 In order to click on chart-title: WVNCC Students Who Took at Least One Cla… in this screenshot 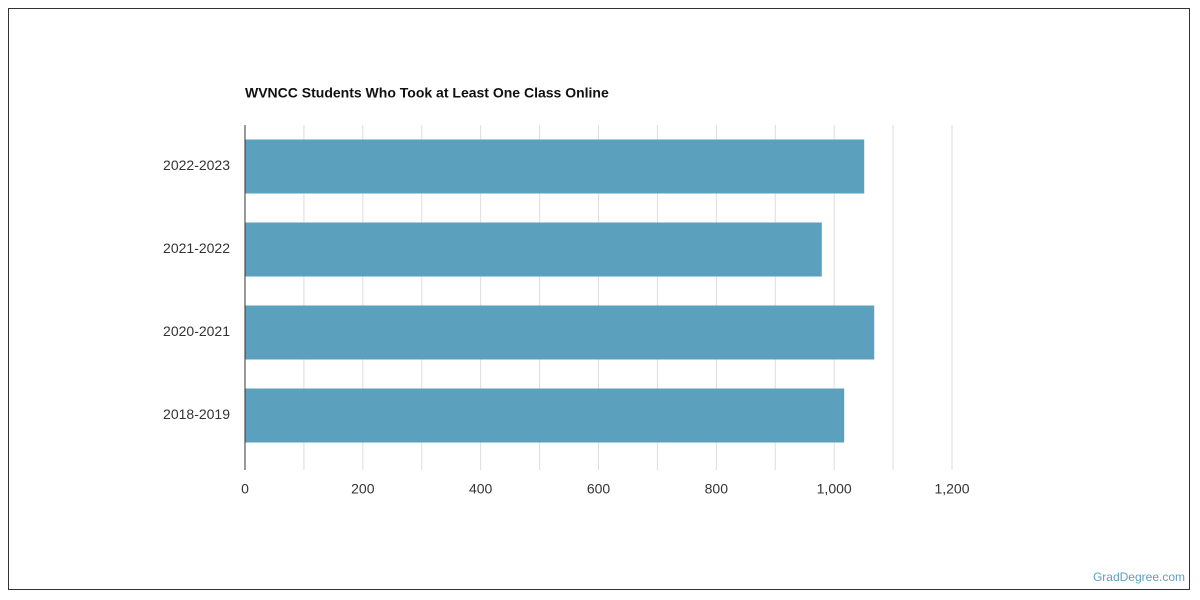, I will do `click(427, 93)`.